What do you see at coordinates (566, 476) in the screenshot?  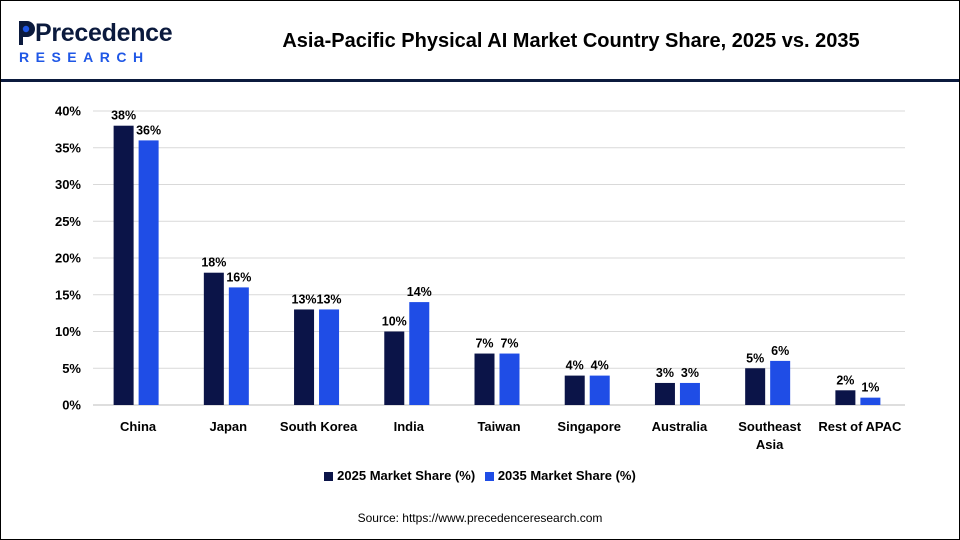 I see `legend-label-2035: 2035 Market Share (%)` at bounding box center [566, 476].